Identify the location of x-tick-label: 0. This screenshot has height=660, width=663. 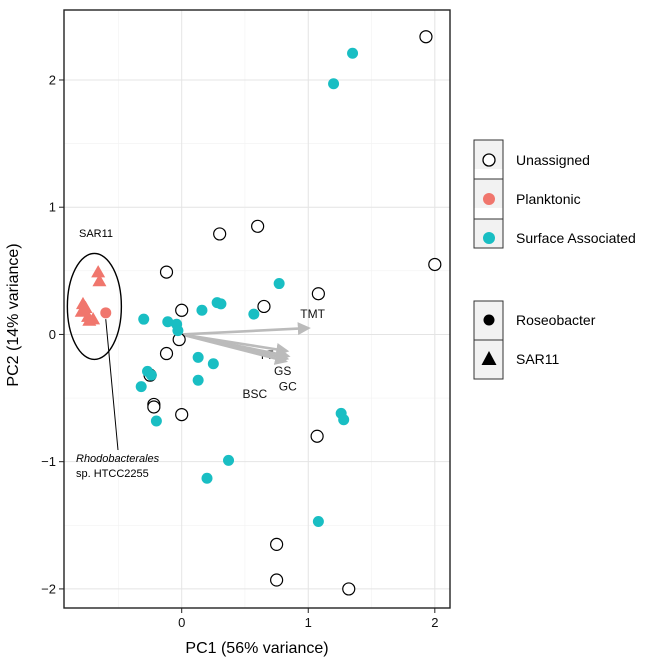
(181, 622).